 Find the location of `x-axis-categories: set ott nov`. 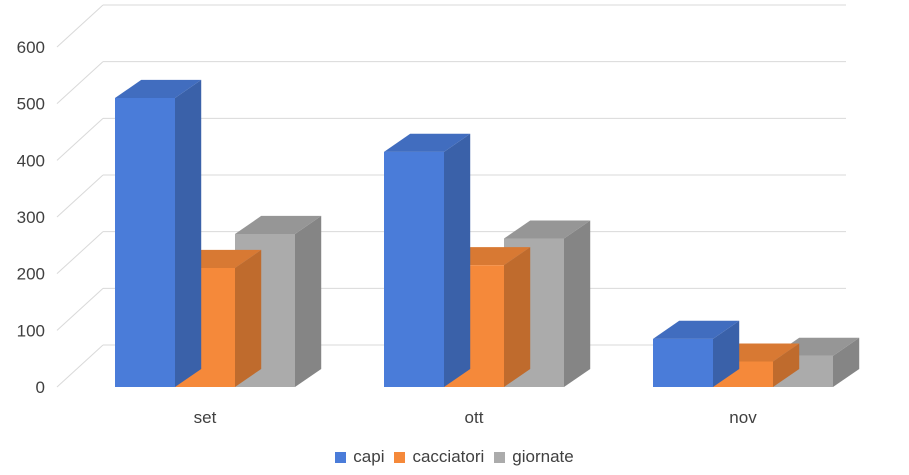

x-axis-categories: set ott nov is located at coordinates (476, 417).